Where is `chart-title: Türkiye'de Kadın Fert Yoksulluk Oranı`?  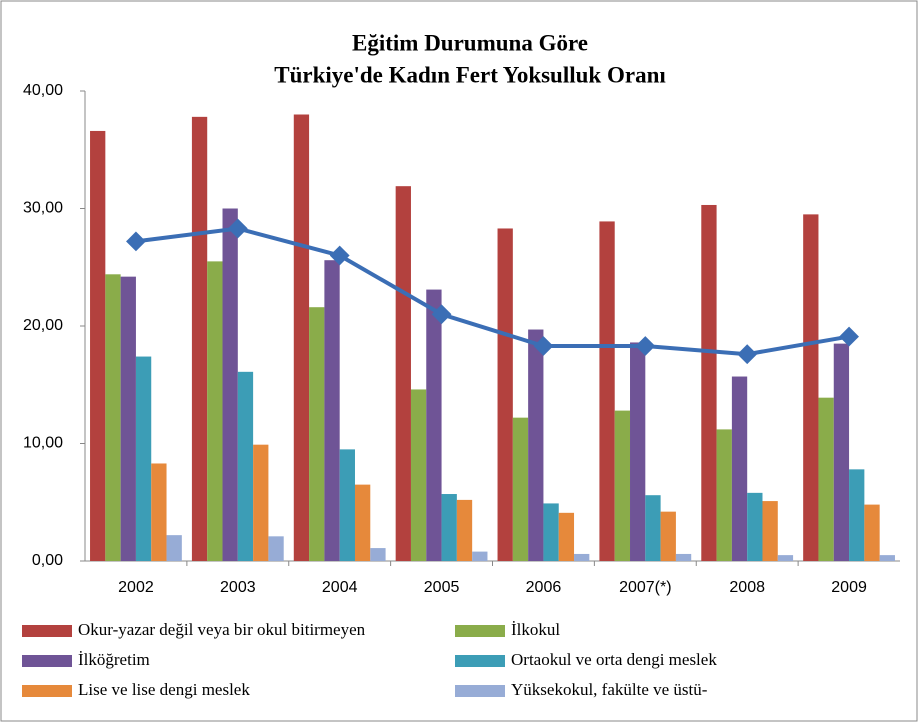 chart-title: Türkiye'de Kadın Fert Yoksulluk Oranı is located at coordinates (470, 74).